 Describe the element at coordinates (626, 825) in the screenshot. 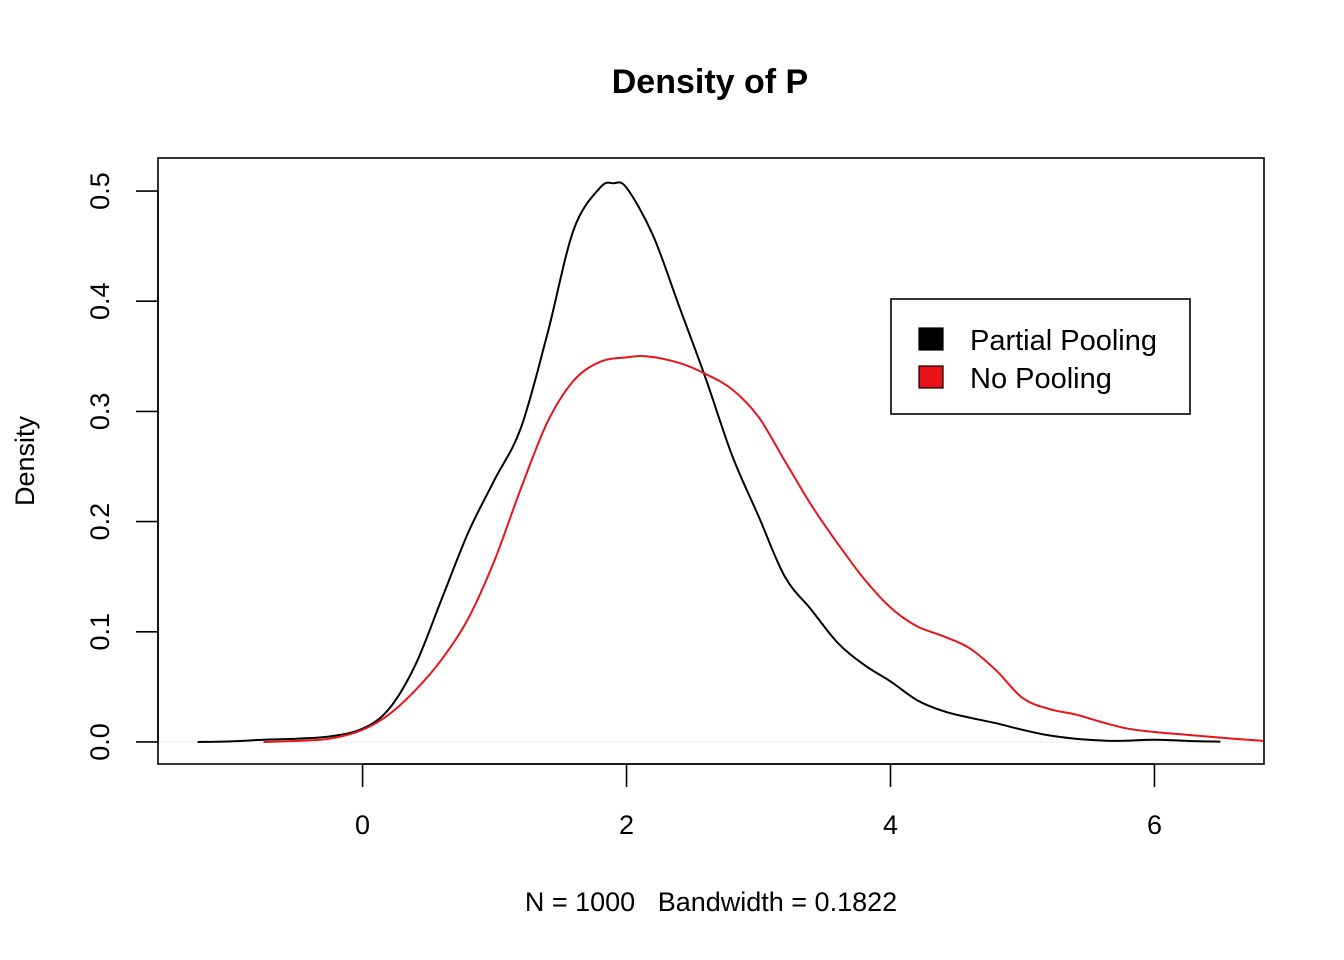

I see `x-tick-label: 2` at that location.